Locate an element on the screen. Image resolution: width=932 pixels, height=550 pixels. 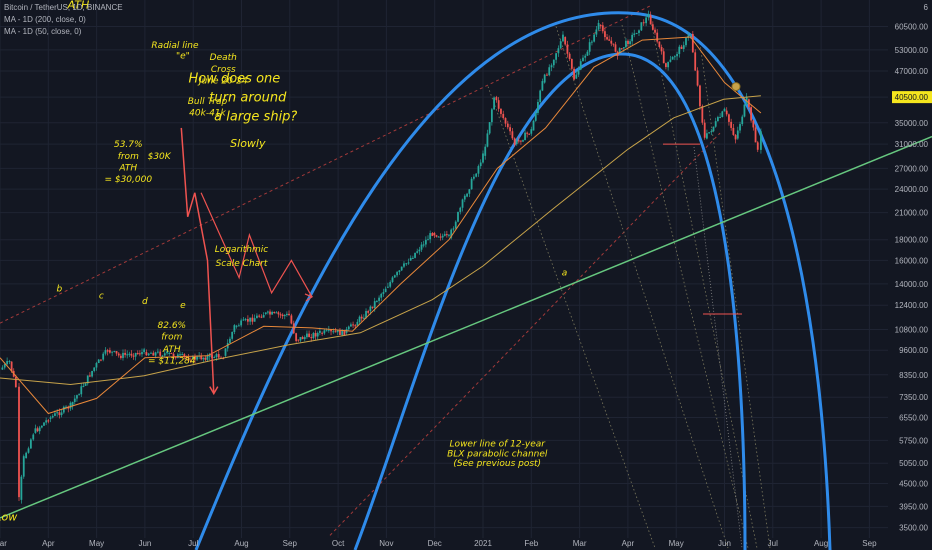
y-tick-label: 53000.00 is located at coordinates (912, 50).